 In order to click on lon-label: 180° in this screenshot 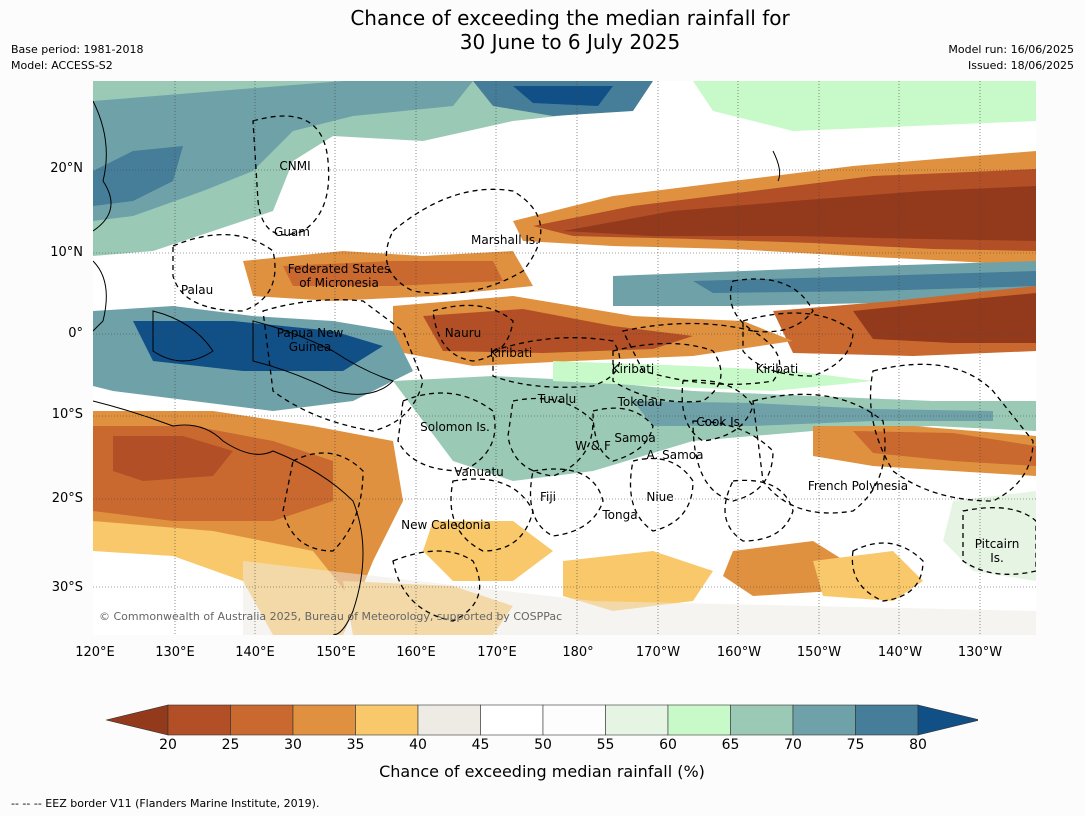, I will do `click(578, 652)`.